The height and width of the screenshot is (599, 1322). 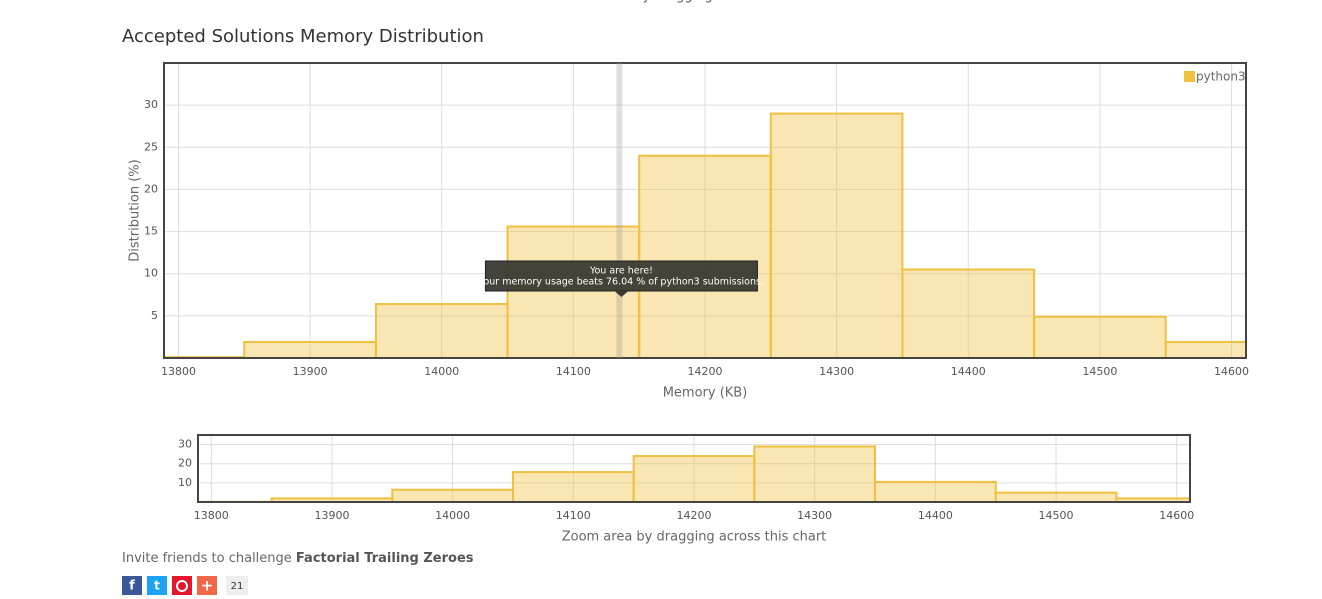 I want to click on weibo-icon, so click(x=182, y=586).